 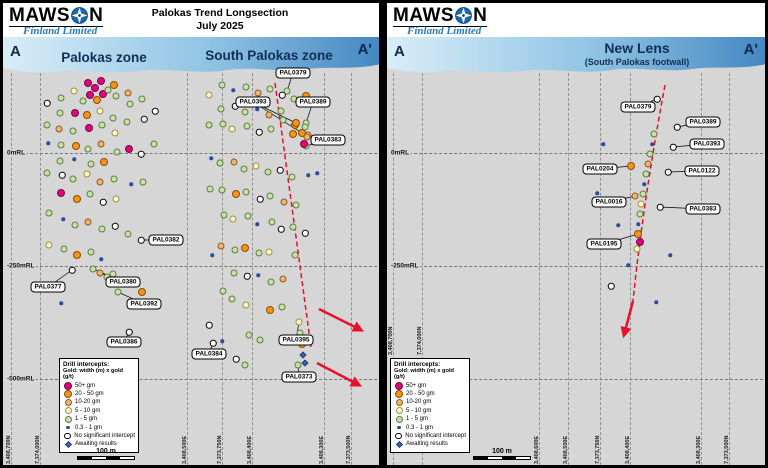 I want to click on logo-text-left: MAWS, so click(x=40, y=15).